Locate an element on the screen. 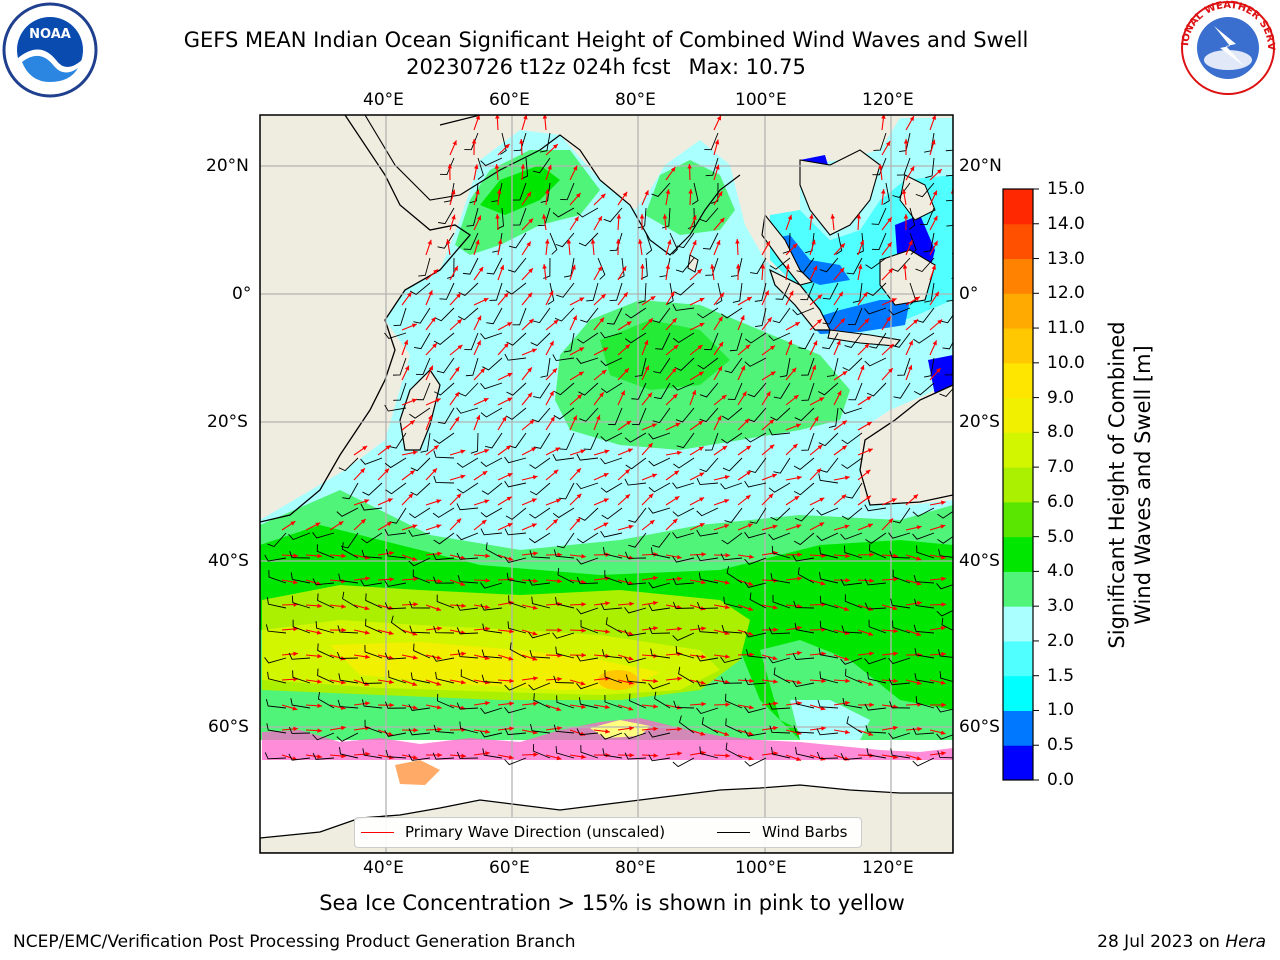 The height and width of the screenshot is (960, 1280). colorbar-bin is located at coordinates (1018, 658).